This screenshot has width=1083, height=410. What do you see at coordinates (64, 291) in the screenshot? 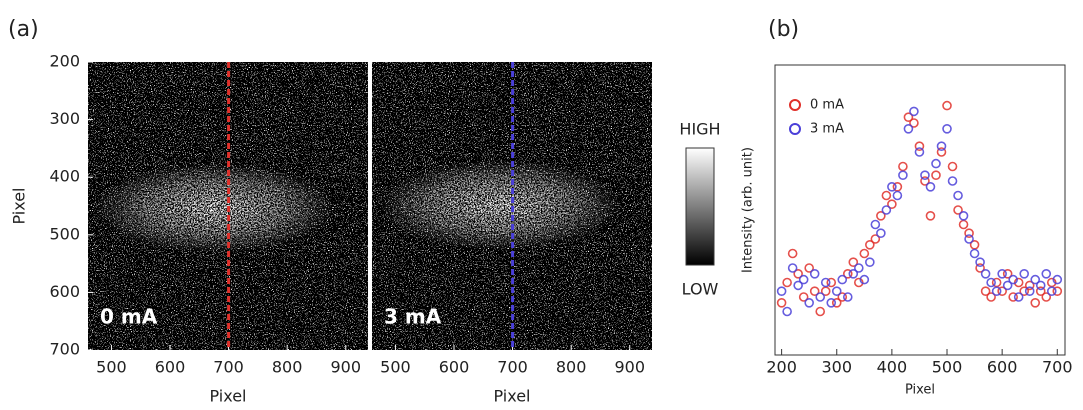
I see `y-tick-label: 600` at bounding box center [64, 291].